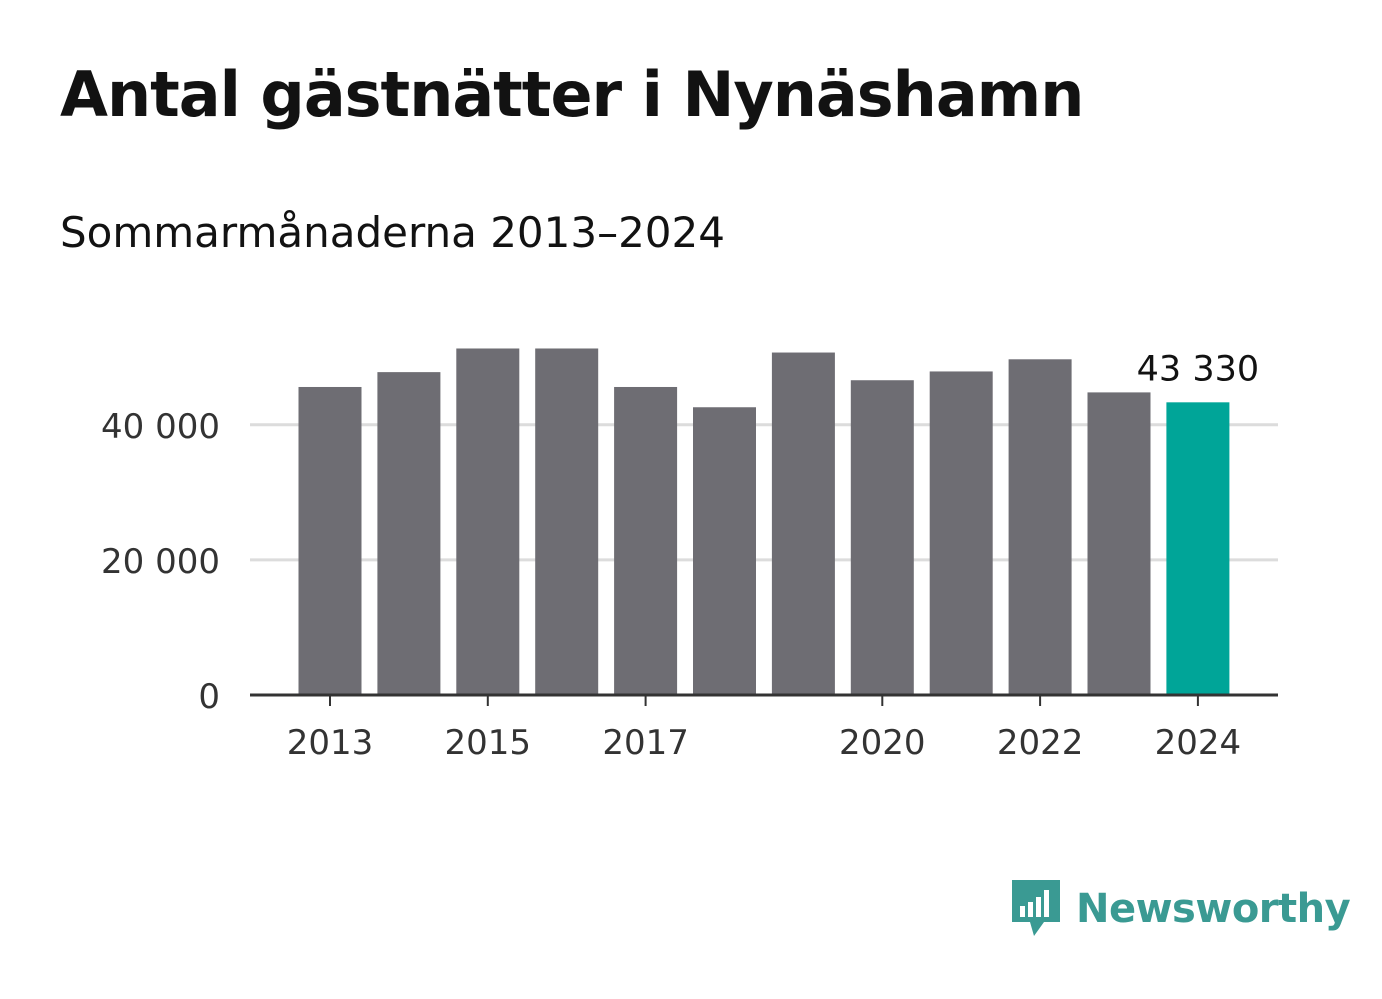 This screenshot has height=999, width=1382. I want to click on x-tick-label: 2015, so click(488, 743).